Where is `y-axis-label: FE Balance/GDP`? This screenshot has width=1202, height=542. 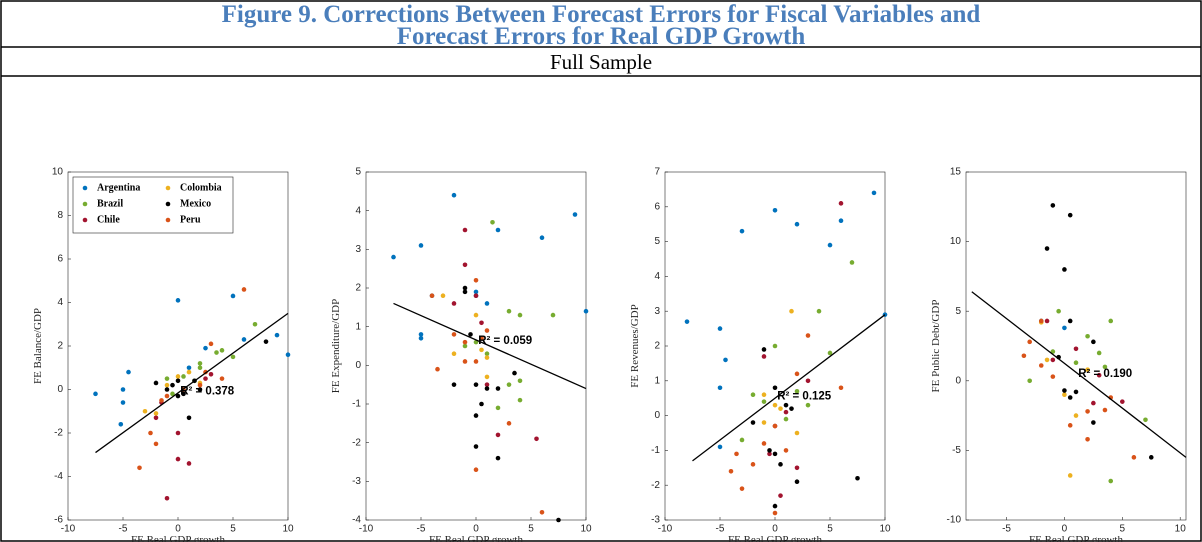 y-axis-label: FE Balance/GDP is located at coordinates (38, 346).